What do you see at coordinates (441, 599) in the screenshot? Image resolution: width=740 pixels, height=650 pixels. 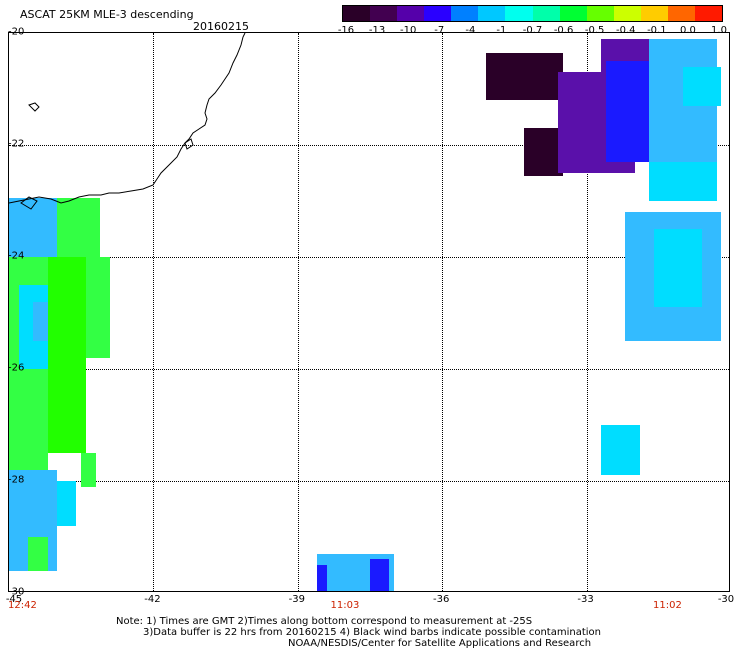 I see `longitude-label: -36` at bounding box center [441, 599].